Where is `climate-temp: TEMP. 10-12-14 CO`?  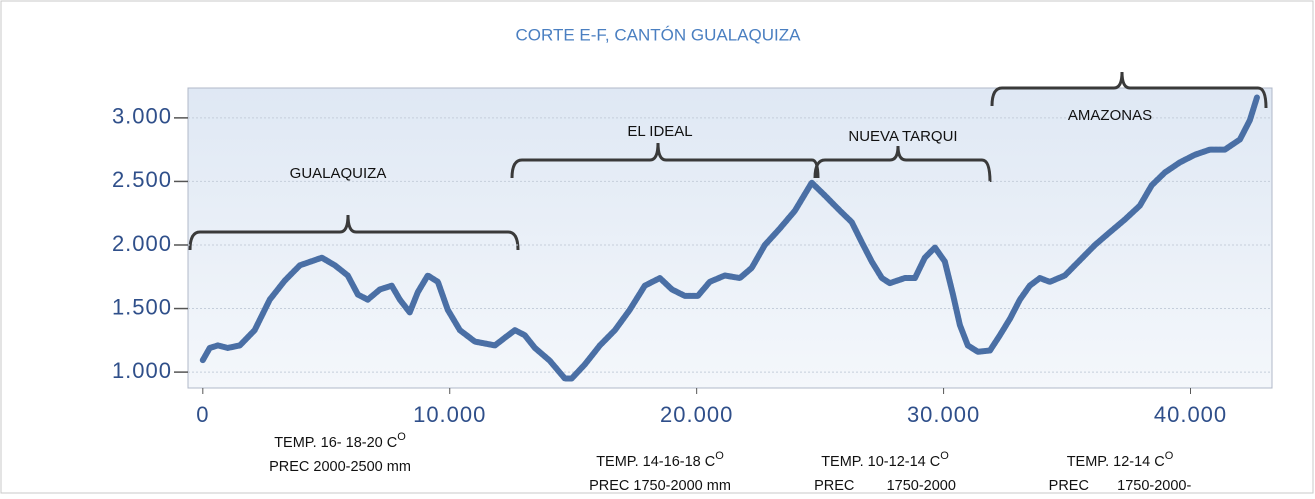
climate-temp: TEMP. 10-12-14 CO is located at coordinates (885, 460).